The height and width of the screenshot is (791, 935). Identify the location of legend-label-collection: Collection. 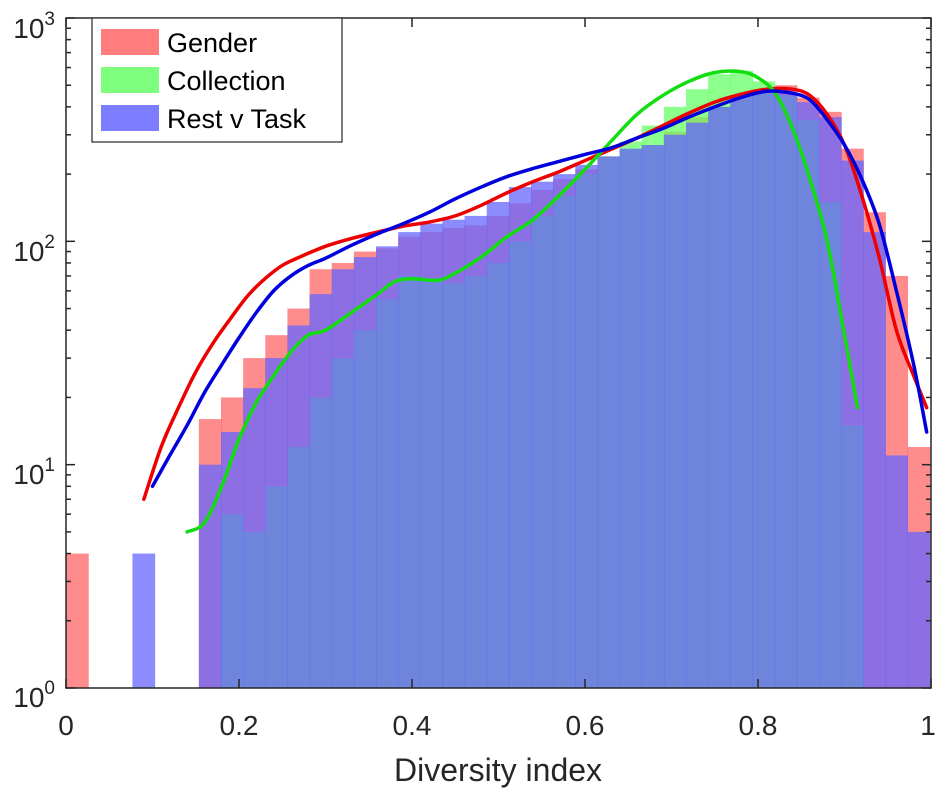
(226, 81).